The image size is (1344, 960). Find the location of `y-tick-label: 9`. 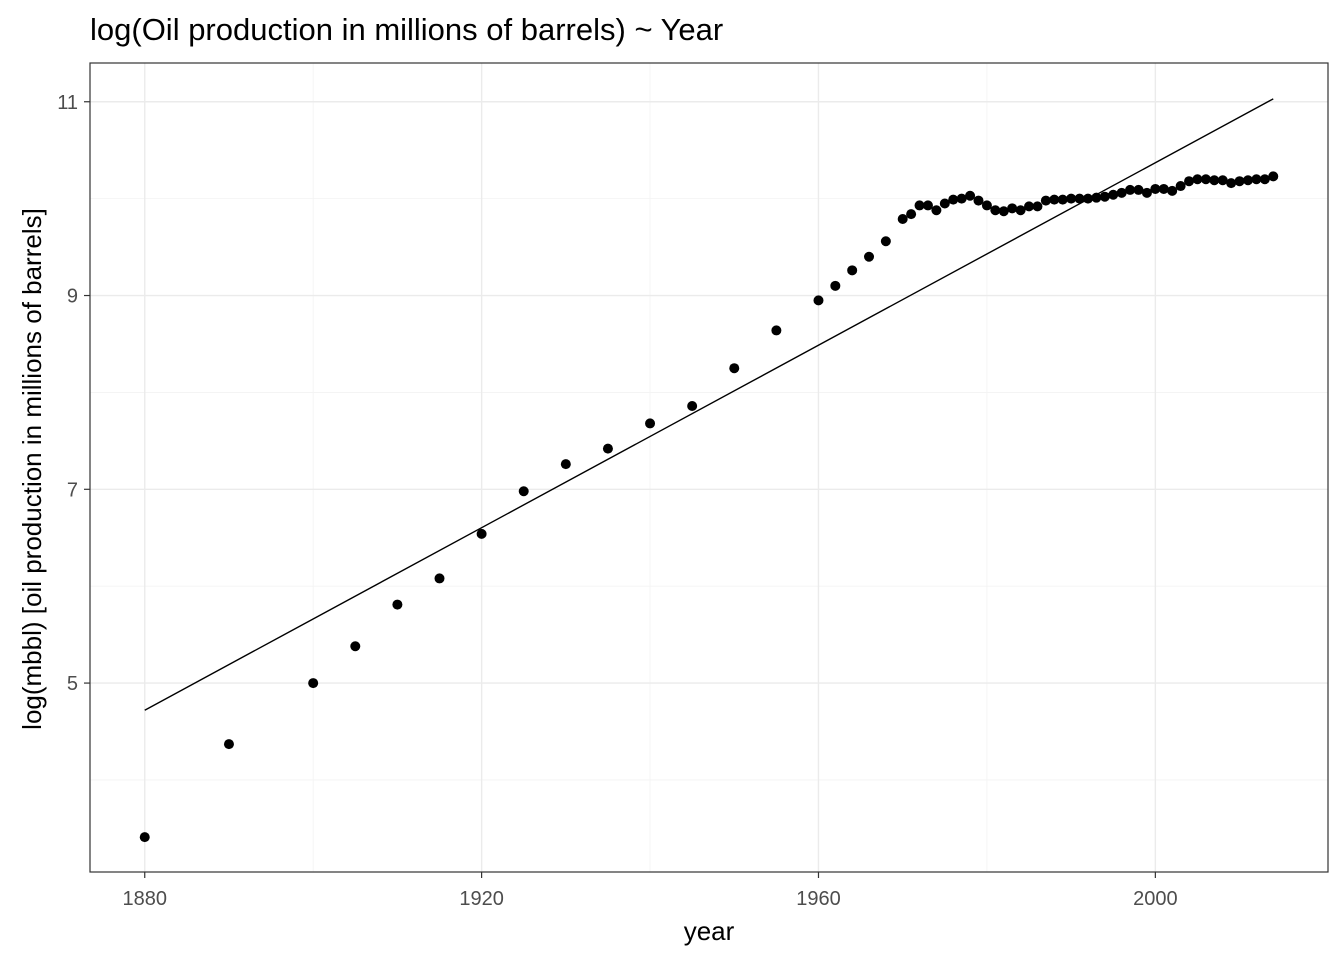

y-tick-label: 9 is located at coordinates (72, 297).